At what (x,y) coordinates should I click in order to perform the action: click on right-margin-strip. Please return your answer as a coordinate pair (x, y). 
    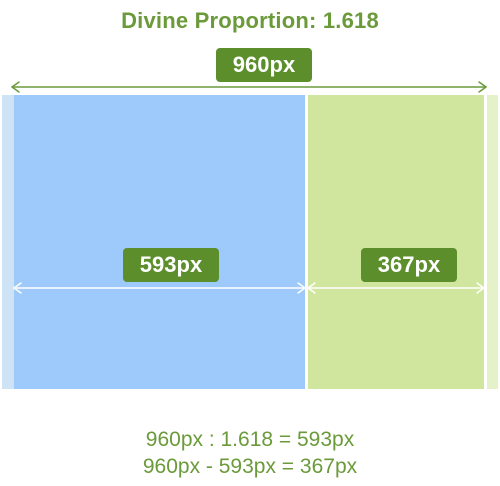
    Looking at the image, I should click on (492, 242).